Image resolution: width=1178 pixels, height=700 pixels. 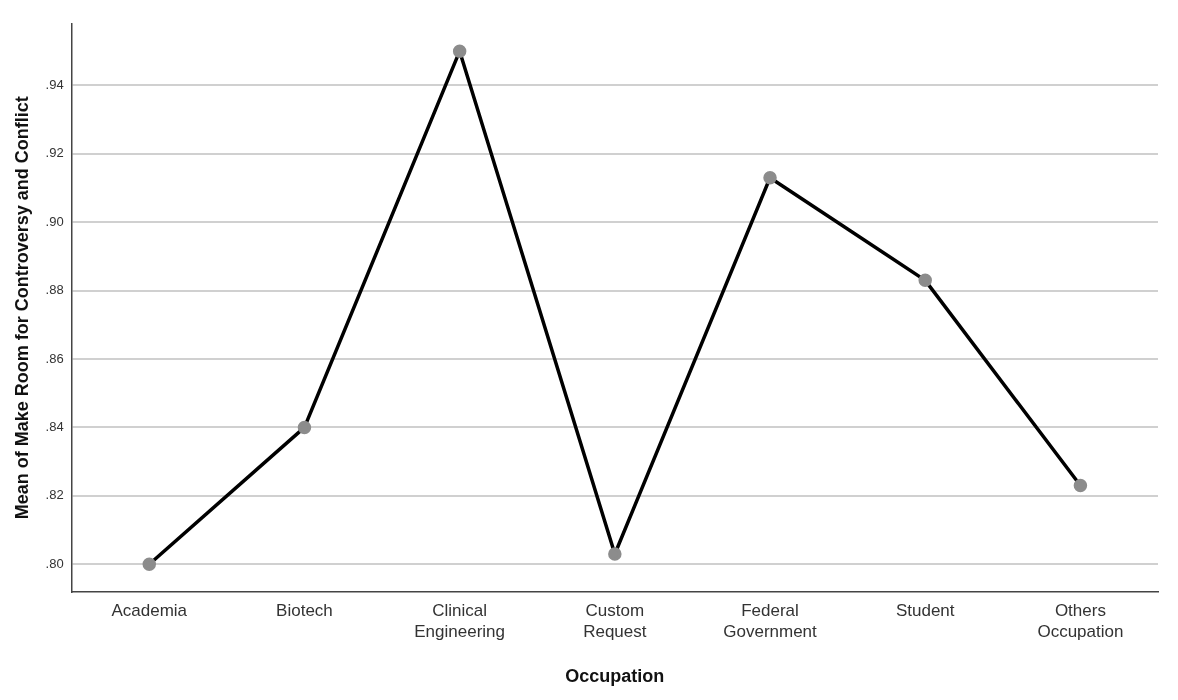 What do you see at coordinates (770, 621) in the screenshot?
I see `x-tick-label: Federal Government` at bounding box center [770, 621].